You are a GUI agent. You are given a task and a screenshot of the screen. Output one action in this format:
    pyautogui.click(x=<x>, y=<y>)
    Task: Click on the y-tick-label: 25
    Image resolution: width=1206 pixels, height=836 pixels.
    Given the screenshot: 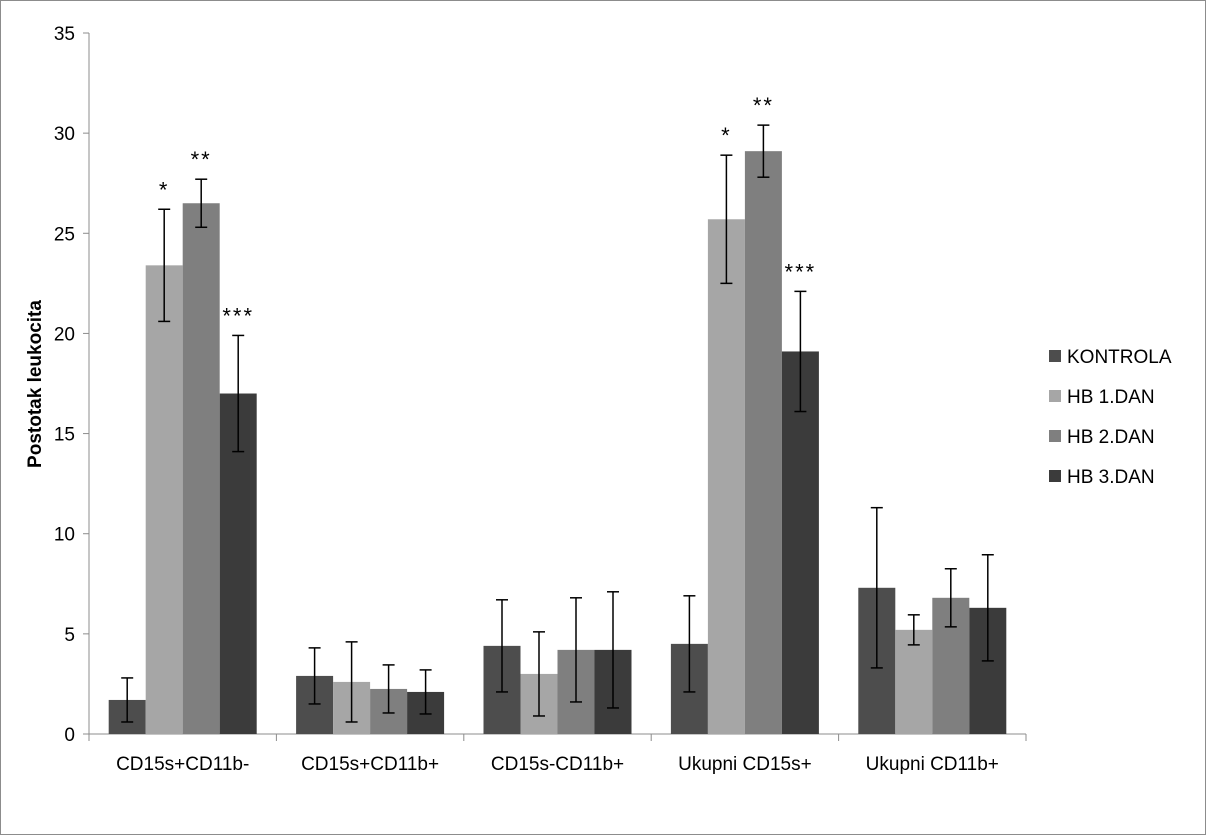 What is the action you would take?
    pyautogui.click(x=64, y=234)
    